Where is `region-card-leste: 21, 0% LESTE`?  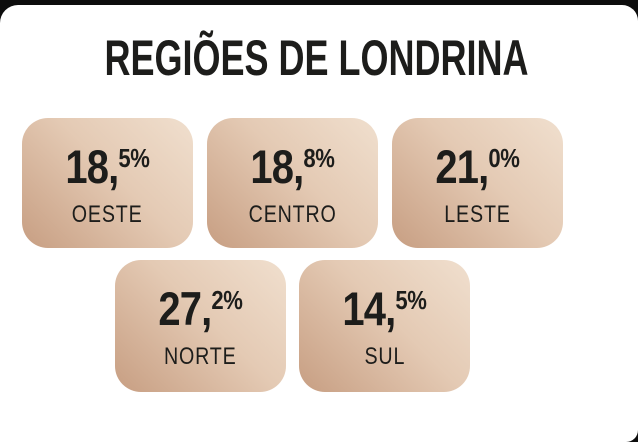 region-card-leste: 21, 0% LESTE is located at coordinates (477, 183).